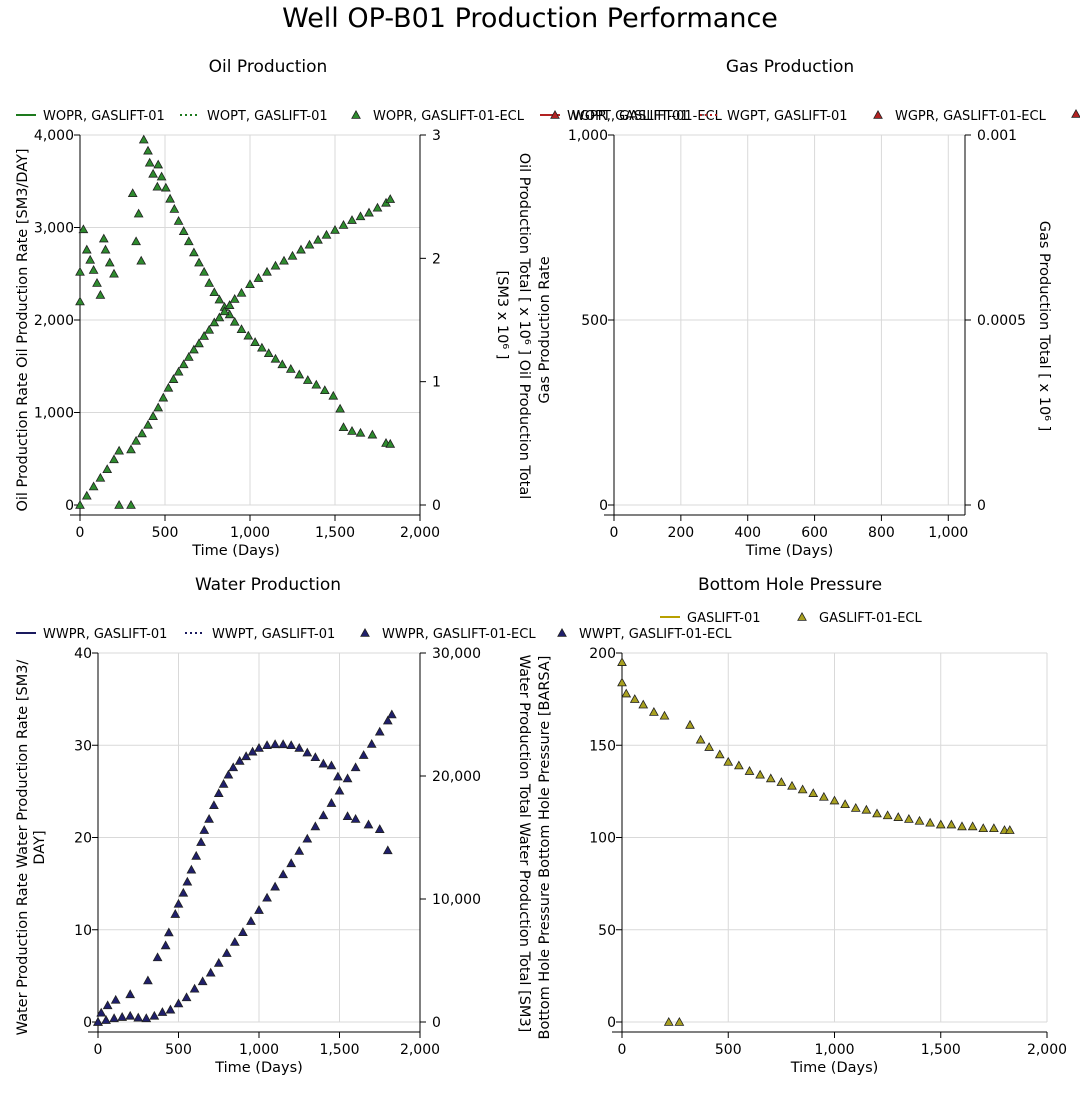 The width and height of the screenshot is (1080, 1107). I want to click on bhp-y-tick-label: 100, so click(602, 839).